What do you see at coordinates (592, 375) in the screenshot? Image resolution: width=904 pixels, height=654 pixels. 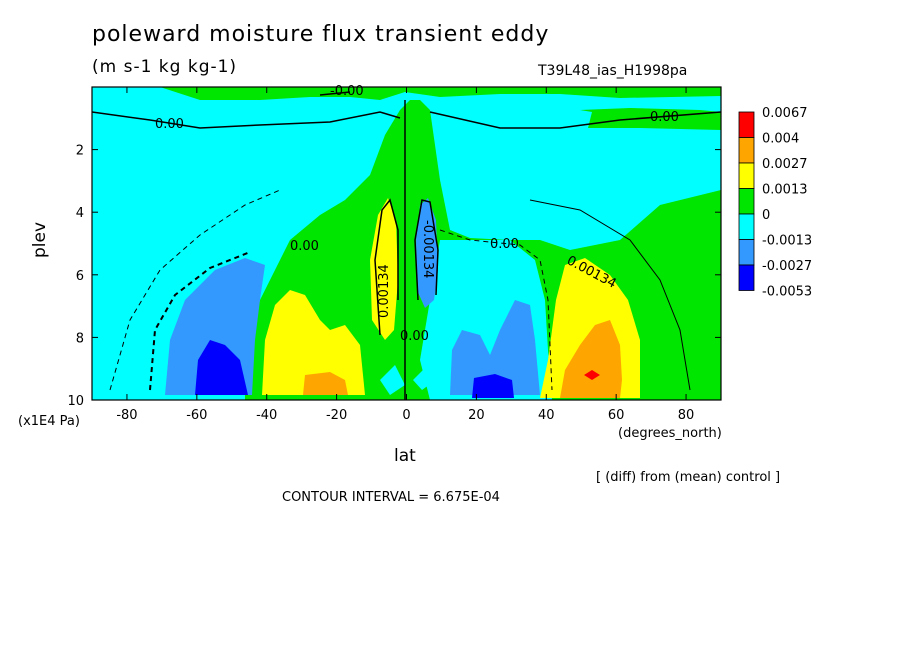 I see `field-nh-positive-peak` at bounding box center [592, 375].